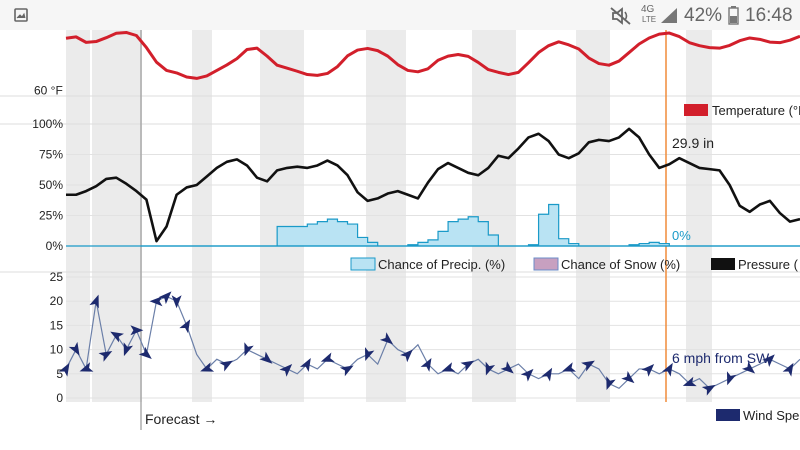 This screenshot has width=800, height=450. What do you see at coordinates (57, 301) in the screenshot?
I see `wind-tick-label: 20` at bounding box center [57, 301].